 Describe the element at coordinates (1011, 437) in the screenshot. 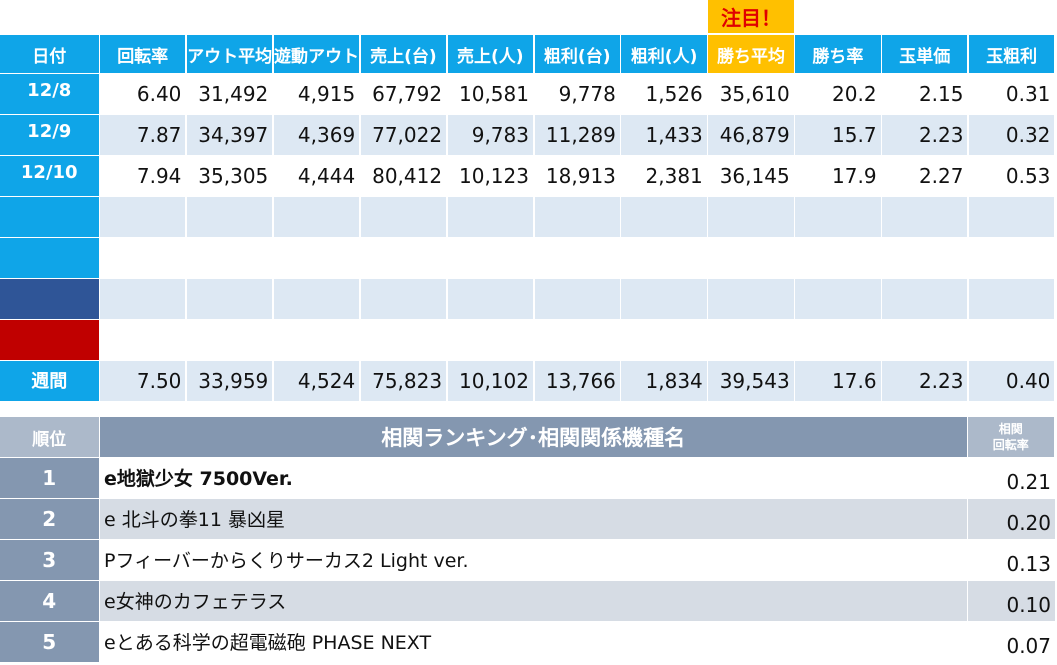

I see `ranking-header: 相関 回転率` at that location.